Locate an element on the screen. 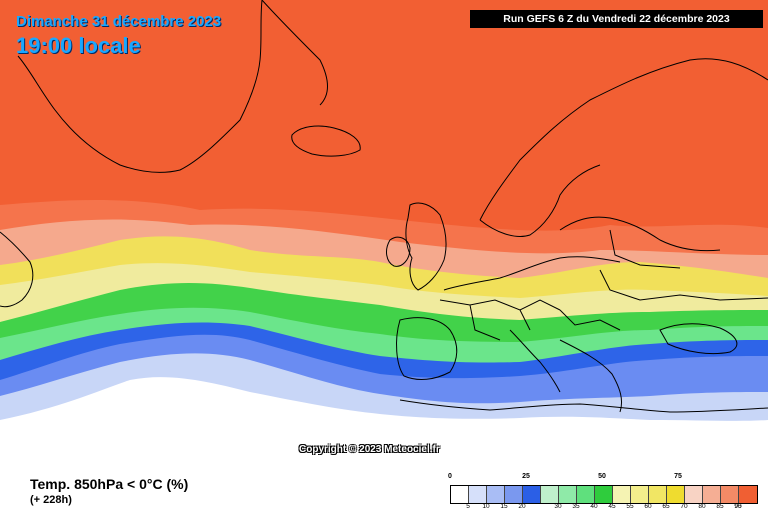 This screenshot has height=512, width=768. ireland-coast is located at coordinates (398, 251).